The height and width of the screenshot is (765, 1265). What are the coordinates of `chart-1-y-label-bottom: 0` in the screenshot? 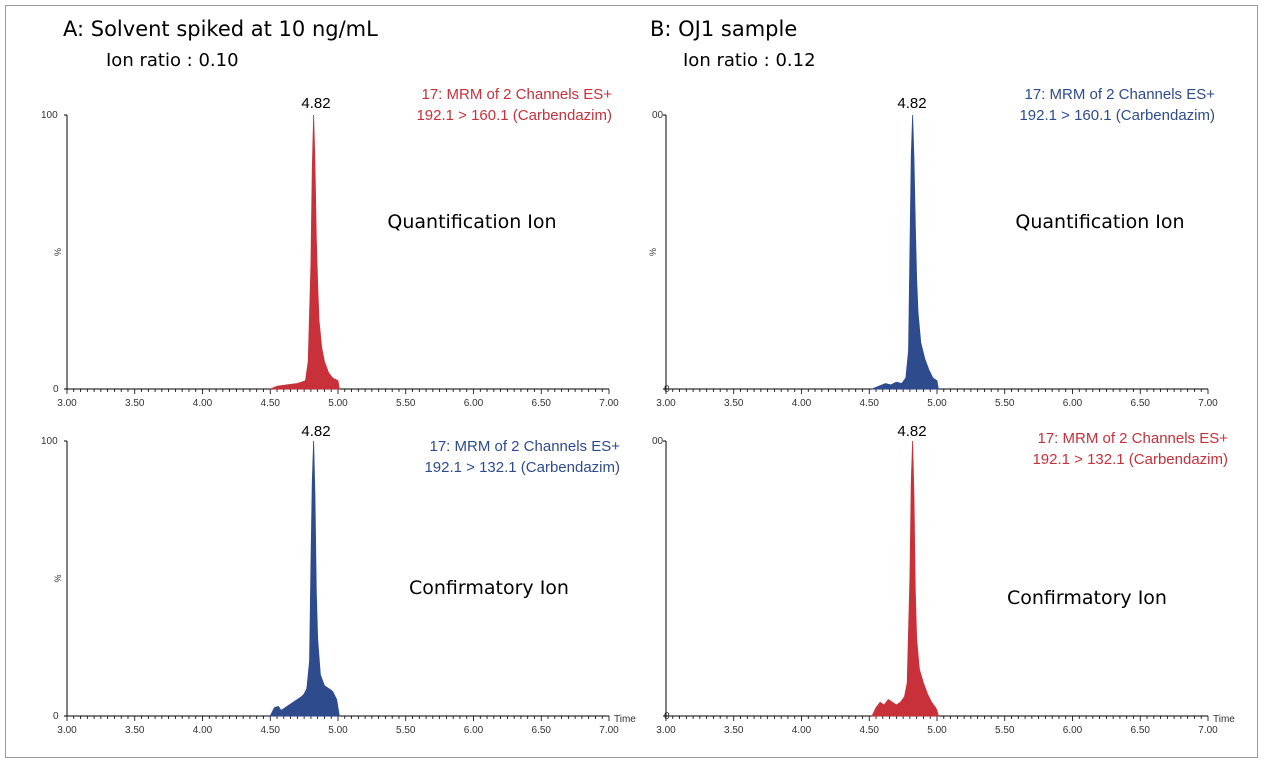 It's located at (56, 389).